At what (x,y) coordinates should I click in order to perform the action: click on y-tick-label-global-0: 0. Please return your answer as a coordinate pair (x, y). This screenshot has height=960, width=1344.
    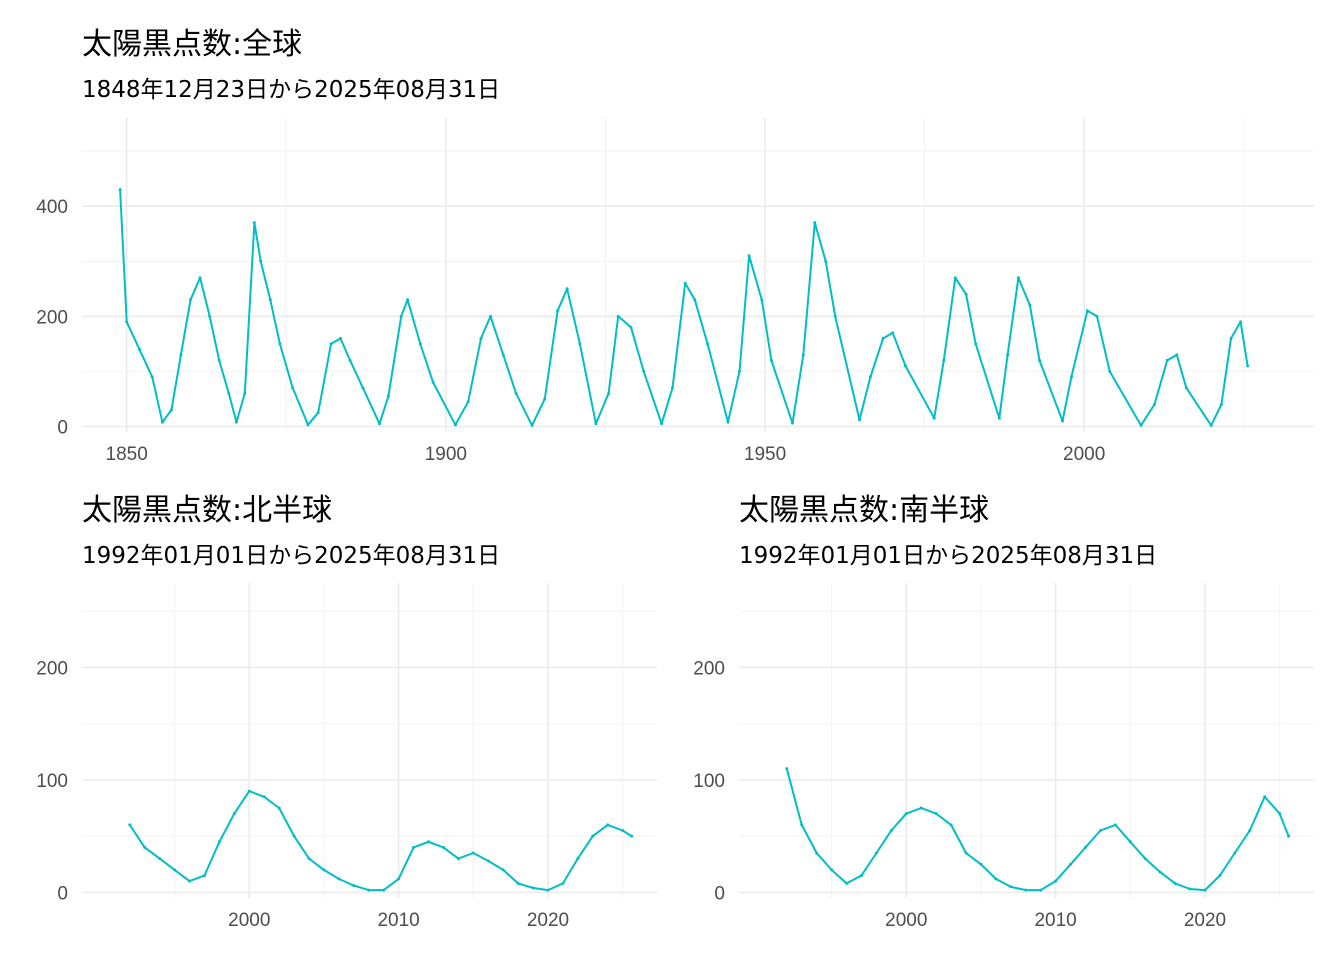
    Looking at the image, I should click on (62, 427).